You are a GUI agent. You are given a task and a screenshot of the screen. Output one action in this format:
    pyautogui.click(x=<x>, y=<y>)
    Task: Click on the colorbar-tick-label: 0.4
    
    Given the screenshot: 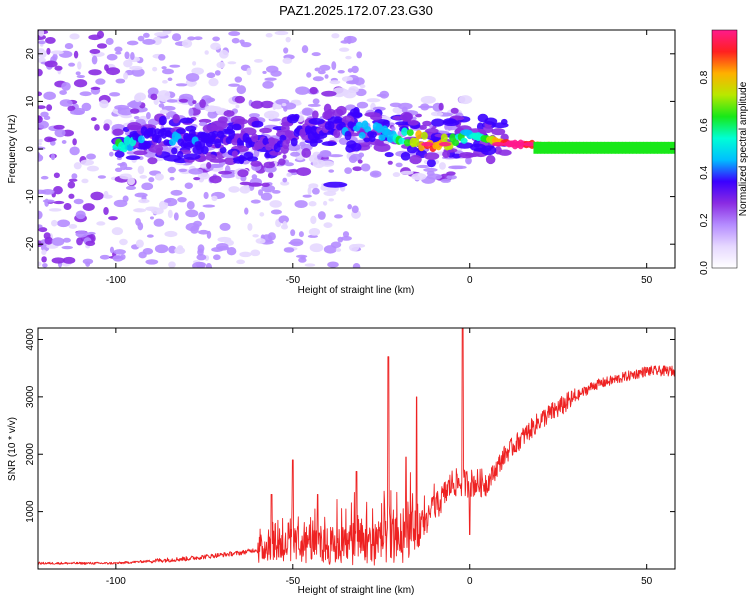 What is the action you would take?
    pyautogui.click(x=704, y=172)
    